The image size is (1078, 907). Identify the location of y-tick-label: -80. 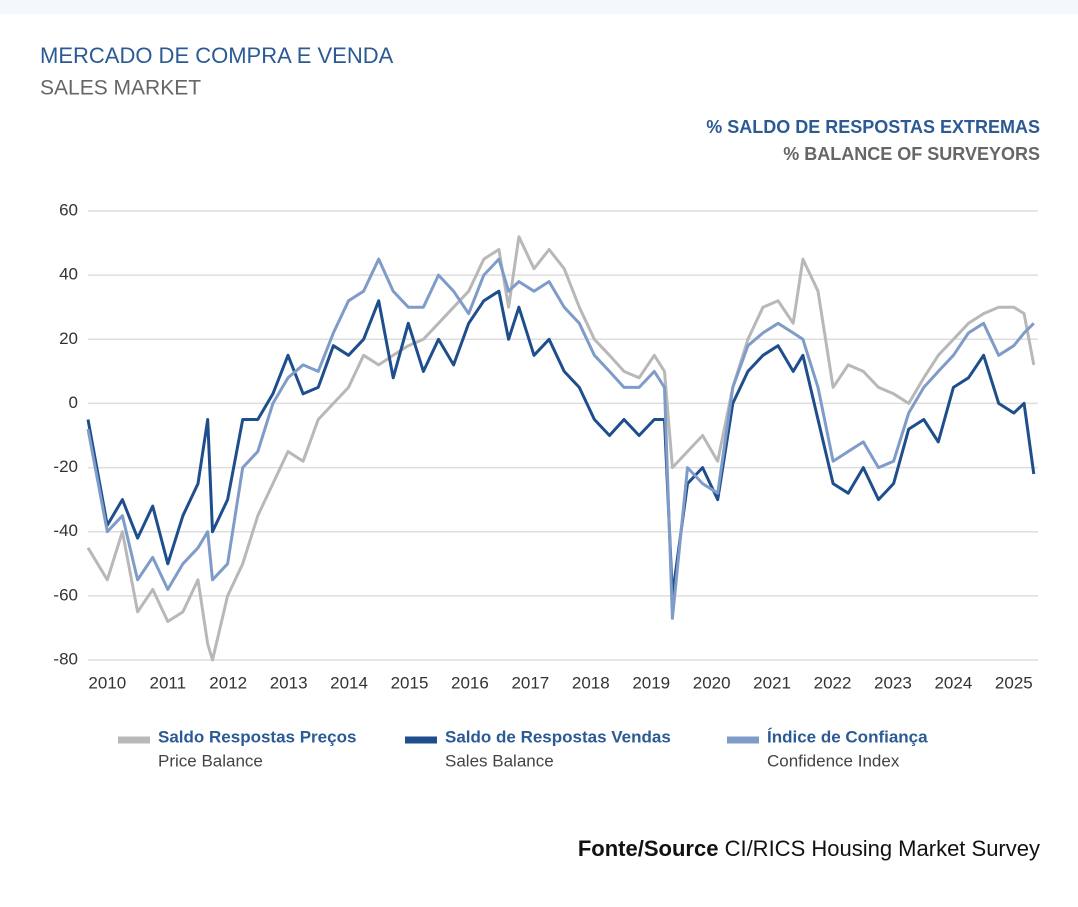
(65, 658).